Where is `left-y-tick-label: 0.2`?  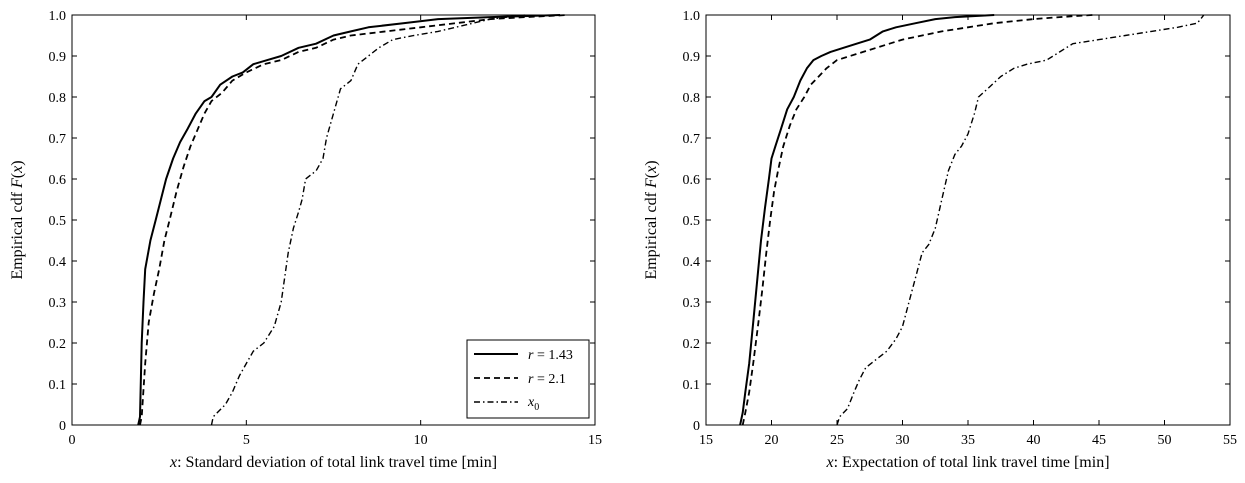
left-y-tick-label: 0.2 is located at coordinates (58, 344).